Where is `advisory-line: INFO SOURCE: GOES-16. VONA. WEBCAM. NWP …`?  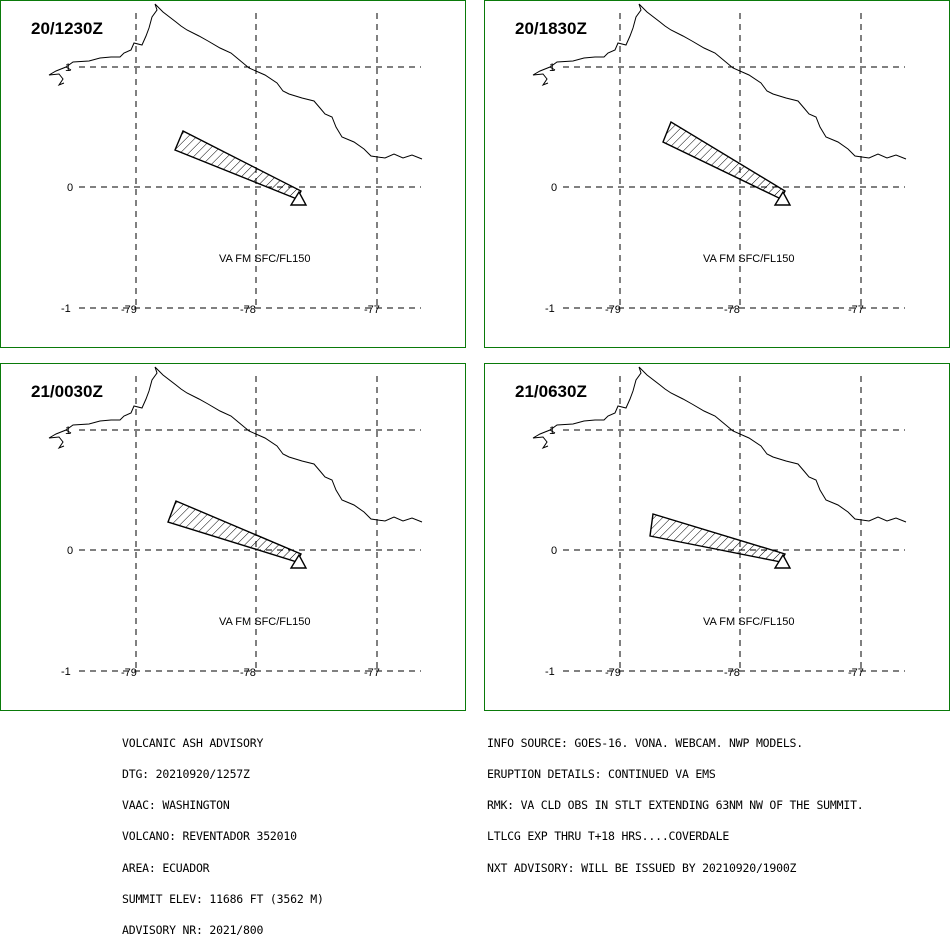
advisory-line: INFO SOURCE: GOES-16. VONA. WEBCAM. NWP … is located at coordinates (645, 742).